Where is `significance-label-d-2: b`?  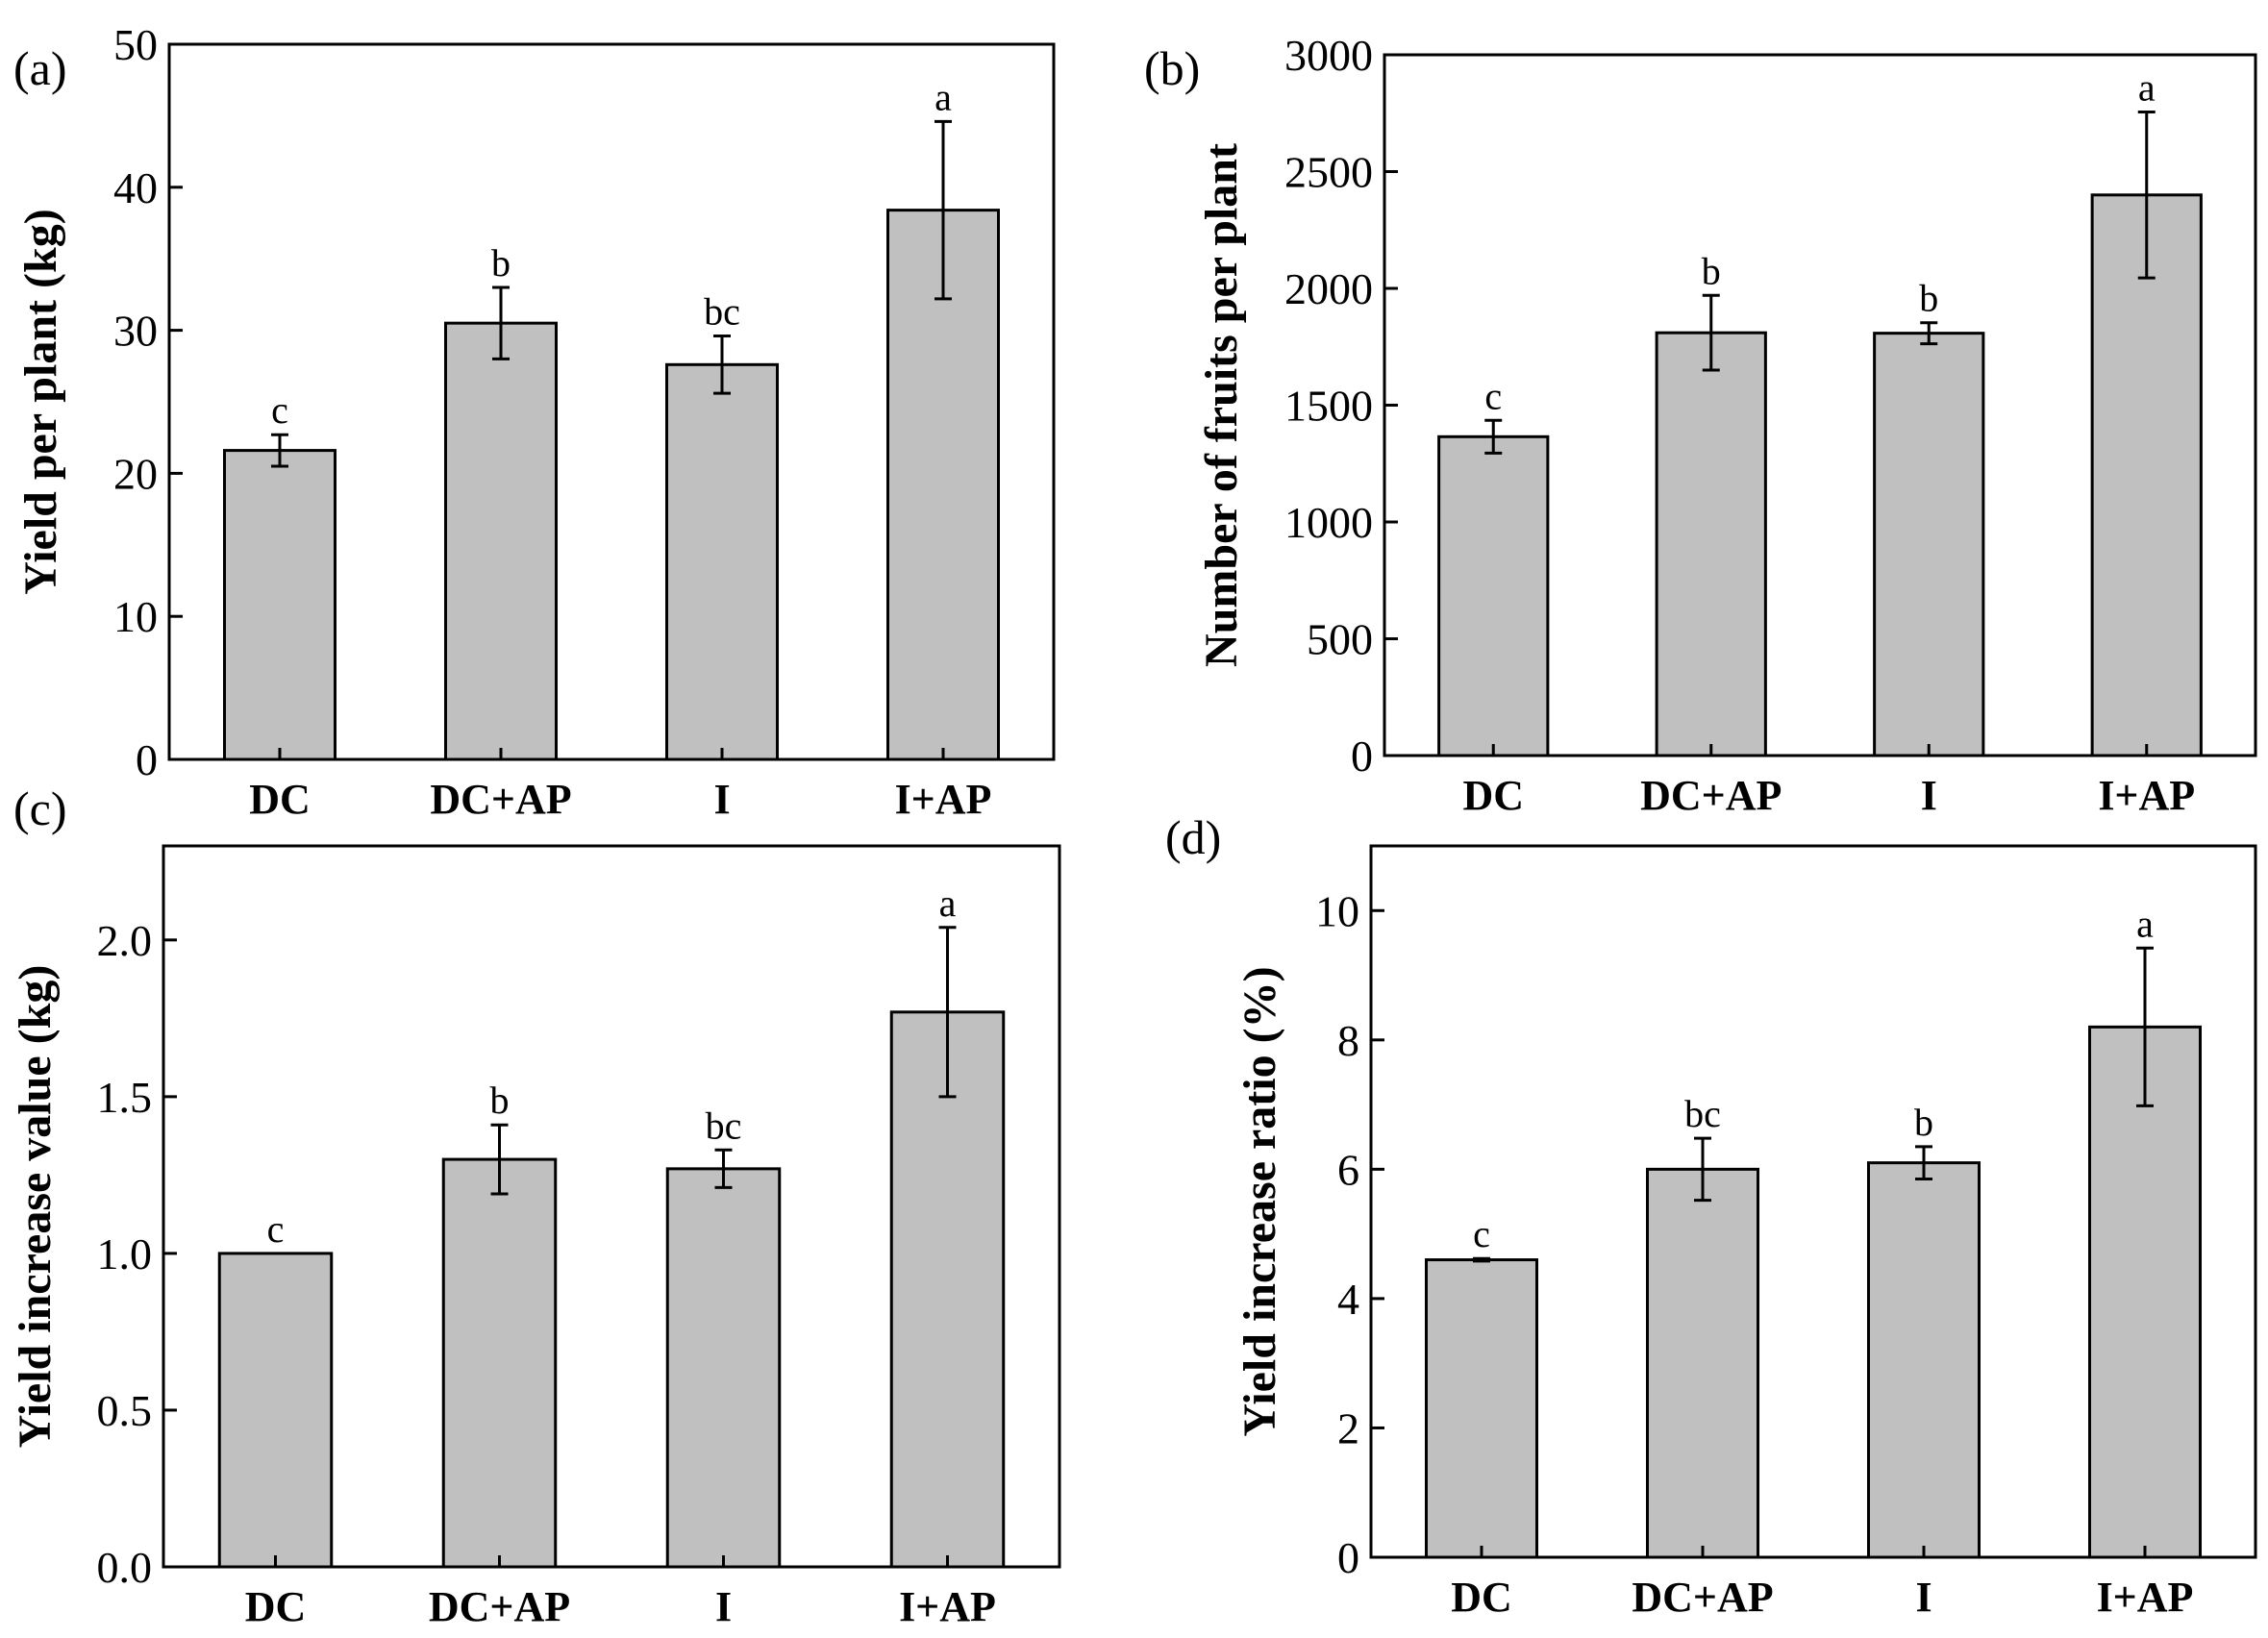 significance-label-d-2: b is located at coordinates (1923, 1123).